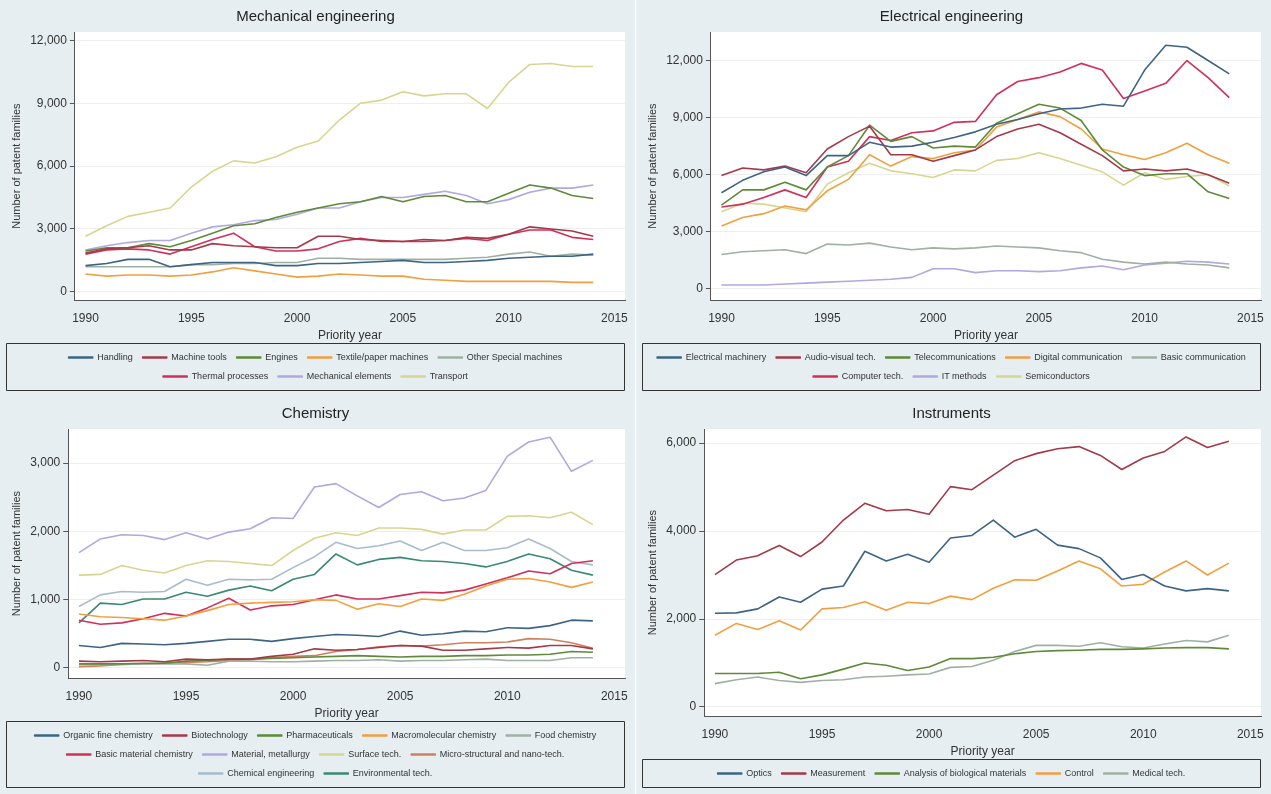 The height and width of the screenshot is (794, 1271). Describe the element at coordinates (108, 734) in the screenshot. I see `legend-label: Organic fine chemistry` at that location.